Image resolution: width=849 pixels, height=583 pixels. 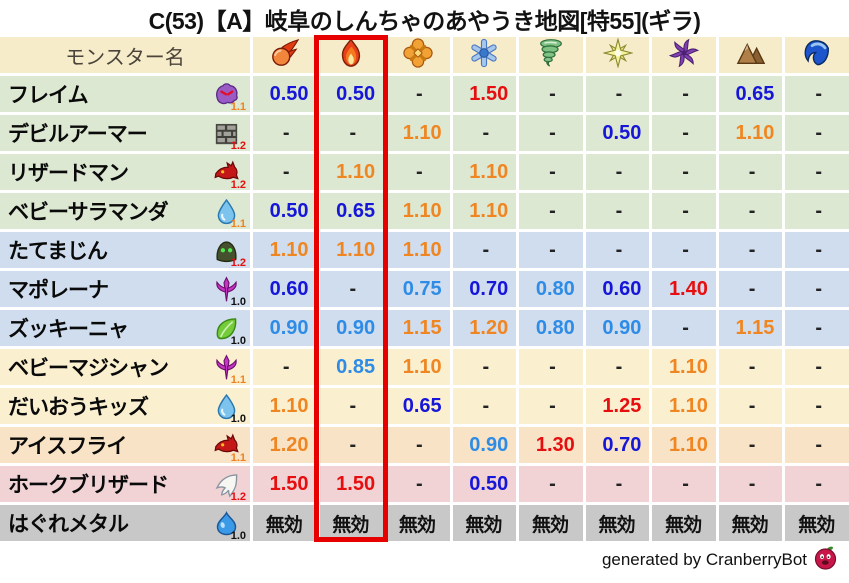 What do you see at coordinates (351, 55) in the screenshot?
I see `flame-icon` at bounding box center [351, 55].